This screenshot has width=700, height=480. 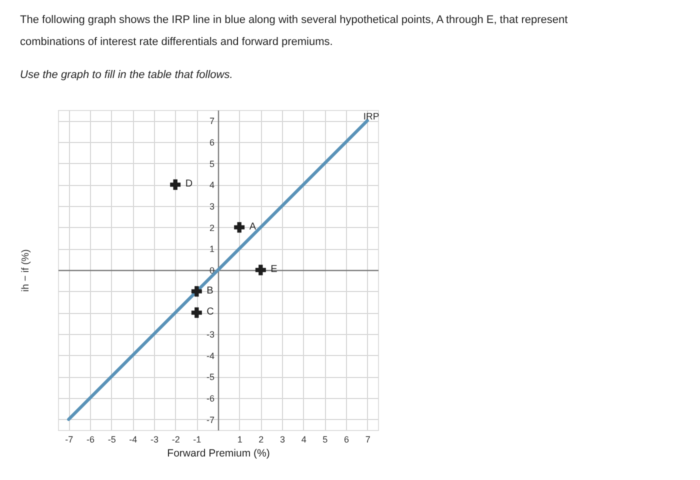 I want to click on chart-title: The following graph shows the IRP line in blue along with several hypothetical points, A through E, that represent combinations of interest rate differentials and forward premiums., so click(x=294, y=31).